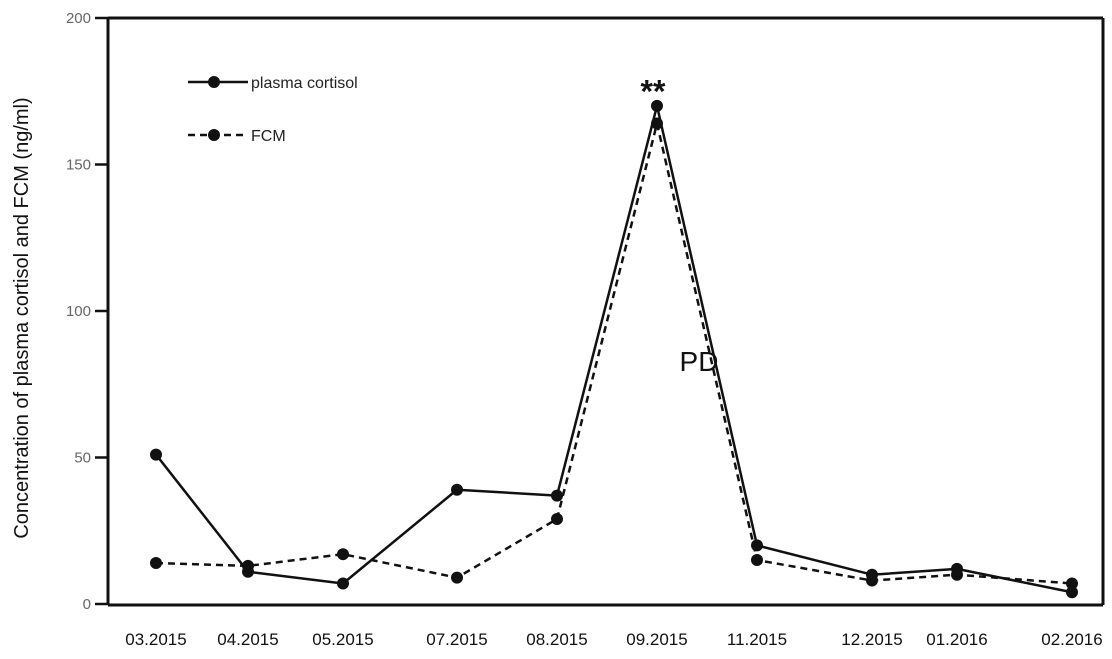 Image resolution: width=1112 pixels, height=659 pixels. What do you see at coordinates (757, 639) in the screenshot?
I see `x-tick-label: 11.2015` at bounding box center [757, 639].